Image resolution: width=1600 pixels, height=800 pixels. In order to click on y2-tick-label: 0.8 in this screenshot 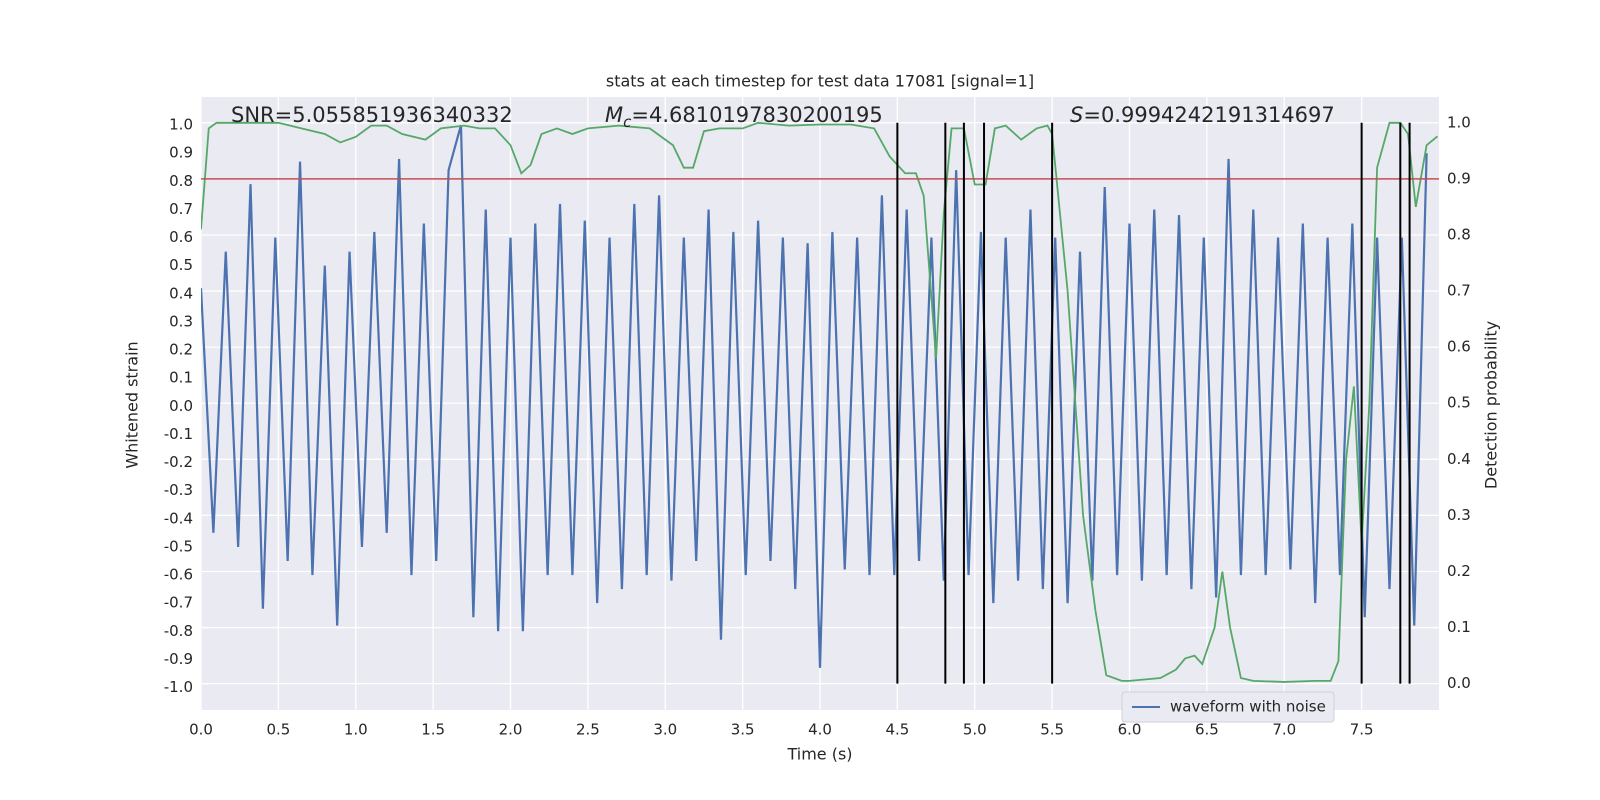, I will do `click(1459, 234)`.